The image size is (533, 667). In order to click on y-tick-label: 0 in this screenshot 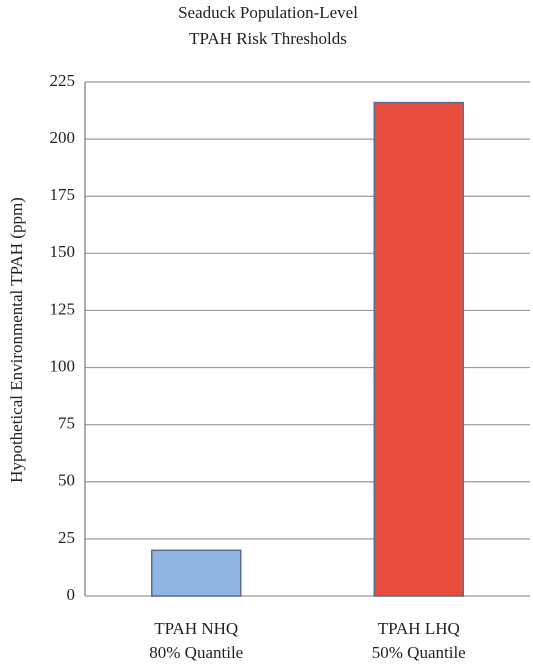, I will do `click(71, 594)`.